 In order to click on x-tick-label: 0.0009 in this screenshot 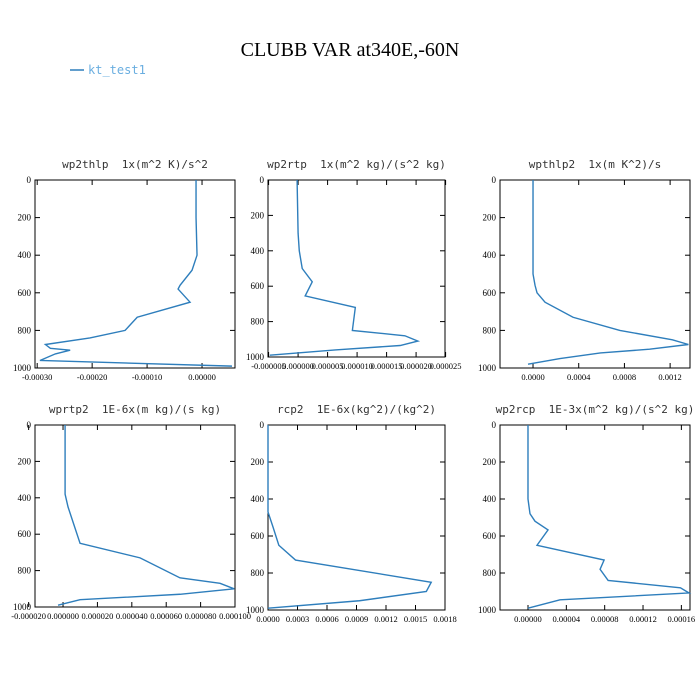, I will do `click(356, 619)`.